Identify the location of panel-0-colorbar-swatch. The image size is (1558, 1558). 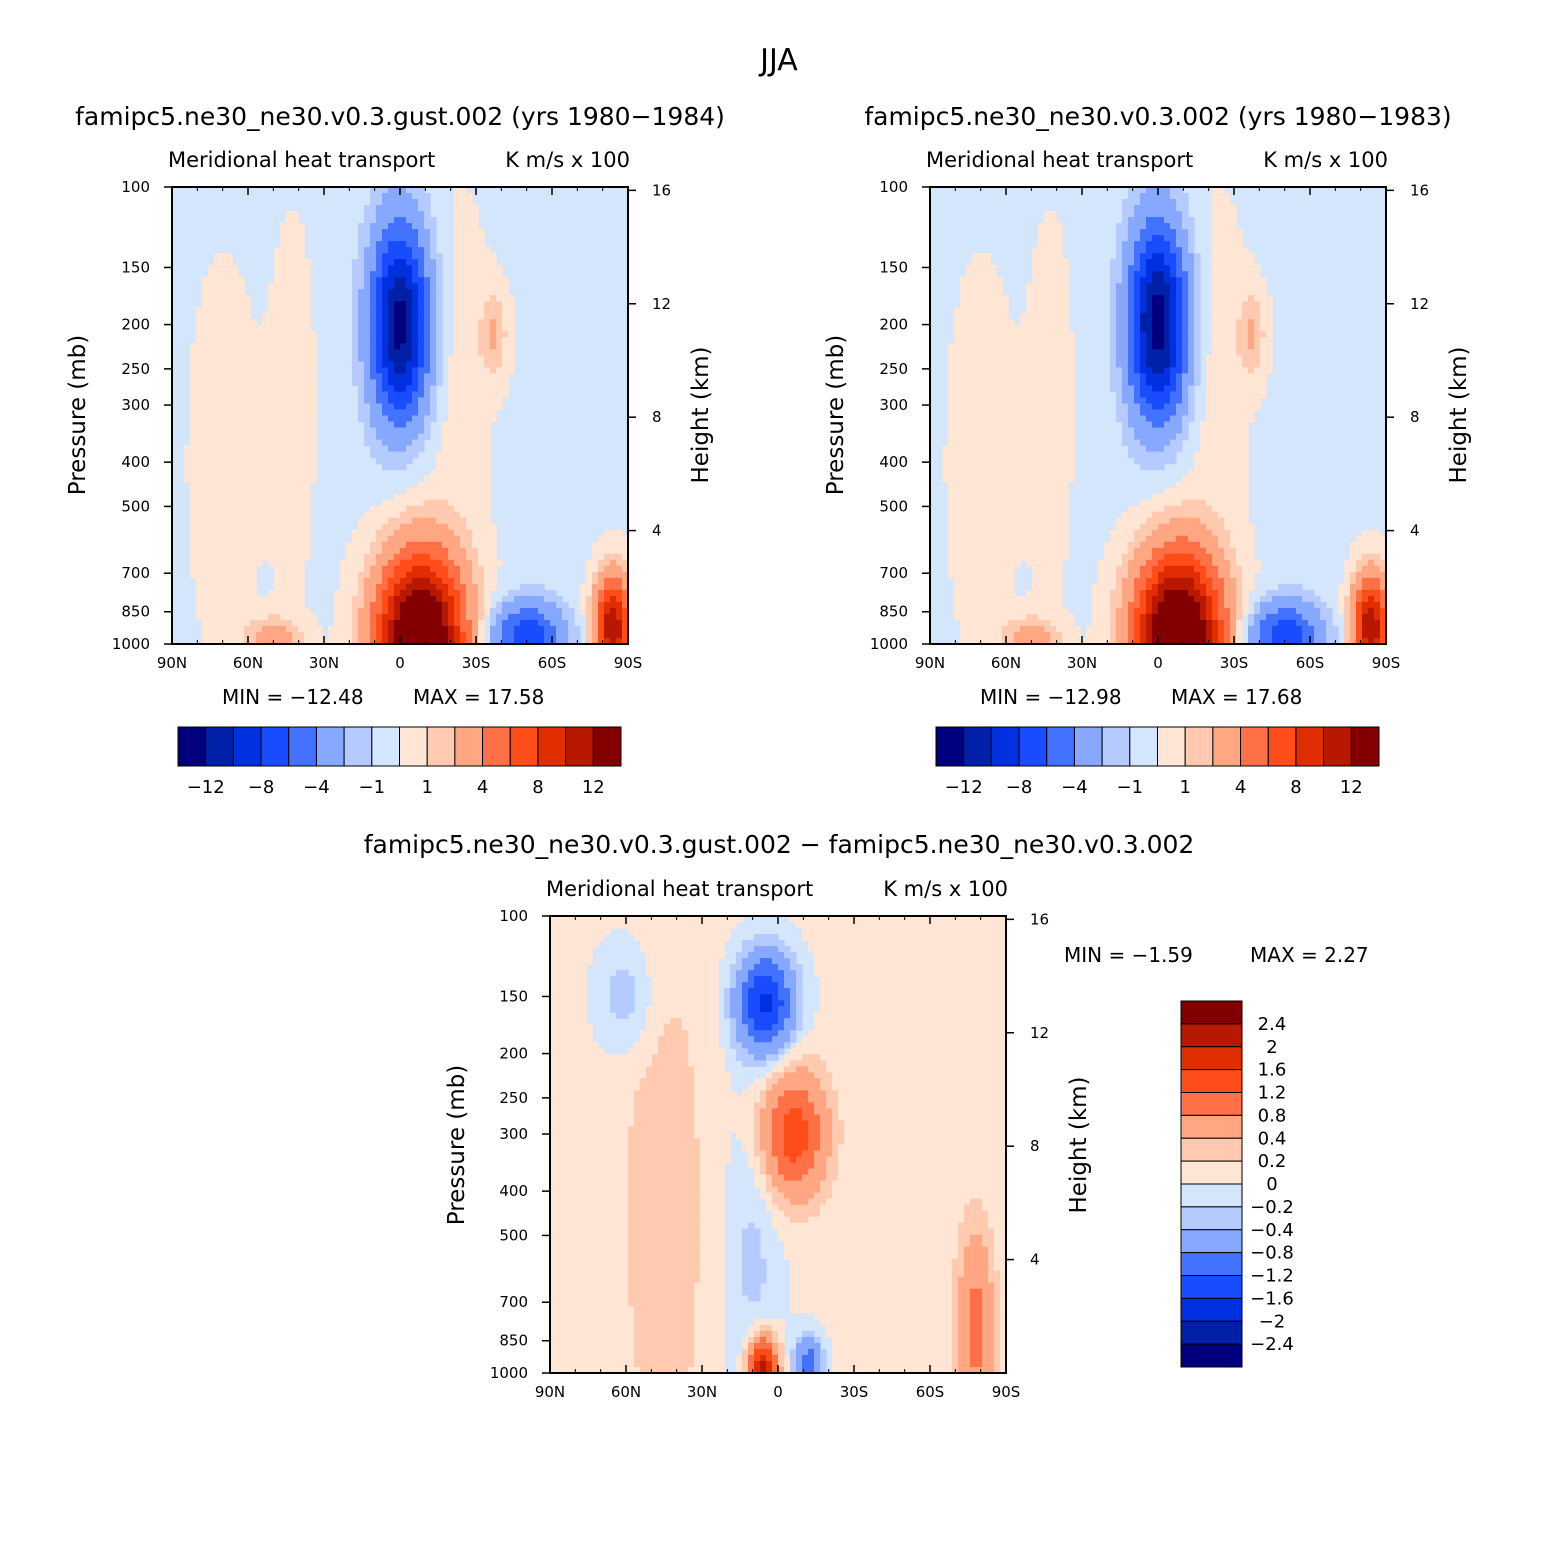
(441, 746).